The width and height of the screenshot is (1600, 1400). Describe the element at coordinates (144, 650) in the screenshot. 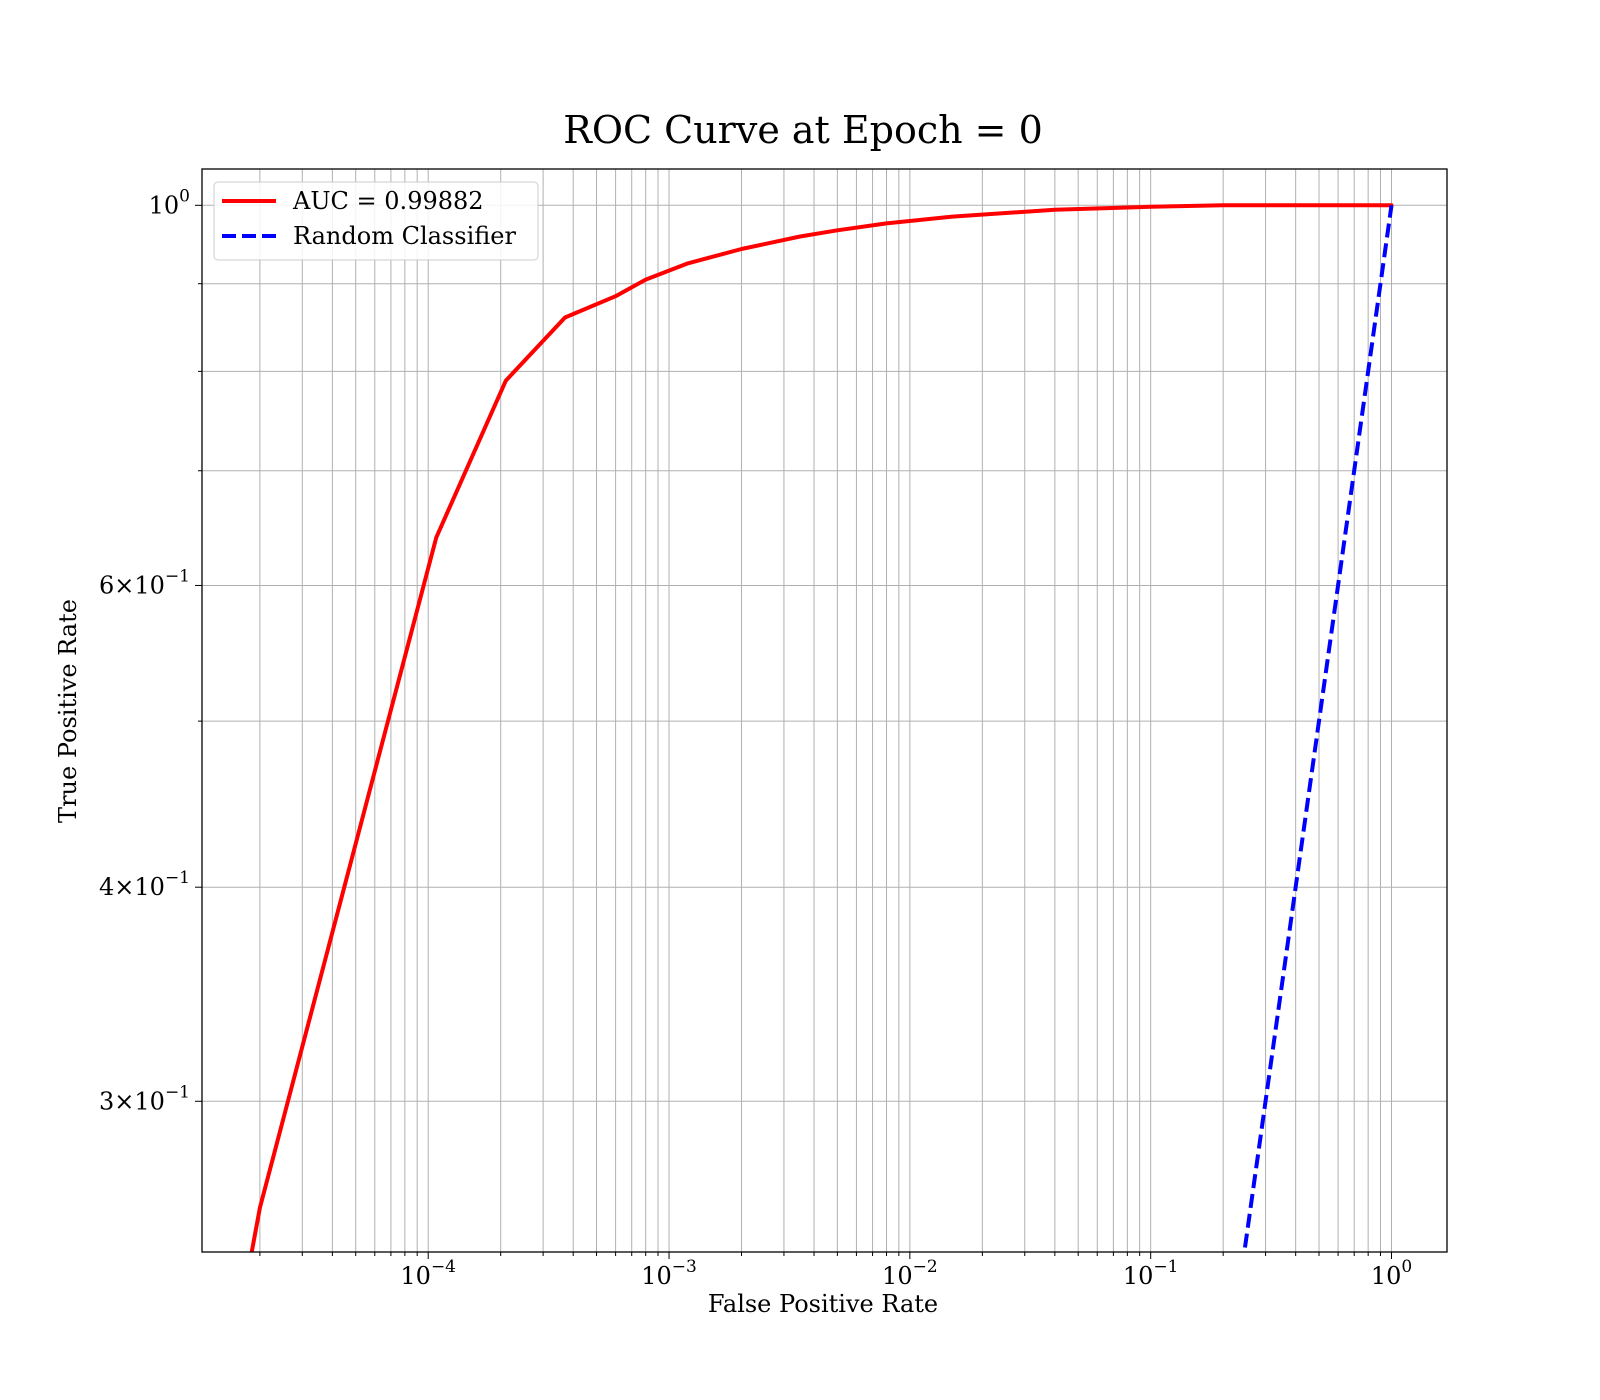

I see `y-tick-labels: 100 6×10⁻¹ 4×10⁻¹ 3×10⁻¹` at that location.